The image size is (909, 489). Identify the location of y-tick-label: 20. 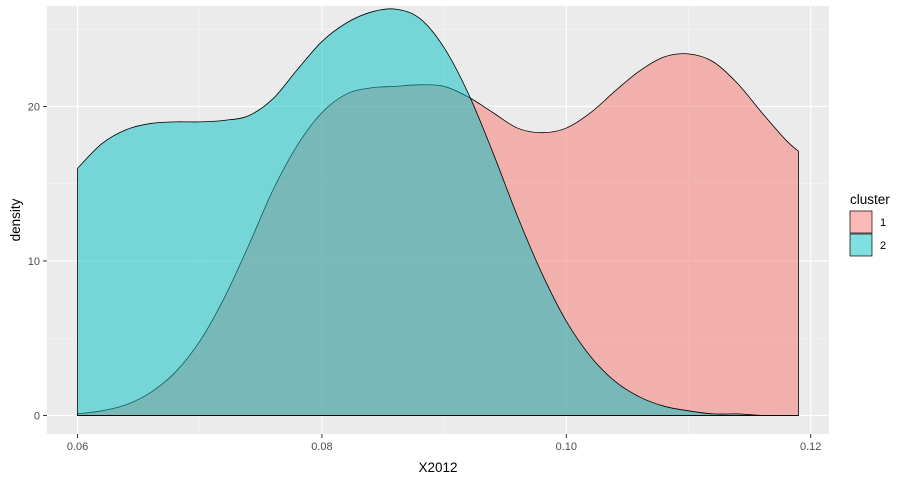
(34, 107).